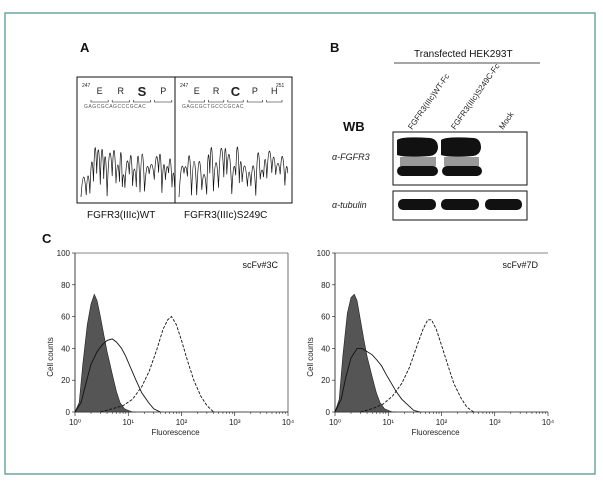 The height and width of the screenshot is (481, 603). What do you see at coordinates (260, 265) in the screenshot?
I see `chart-title: scFv#3C` at bounding box center [260, 265].